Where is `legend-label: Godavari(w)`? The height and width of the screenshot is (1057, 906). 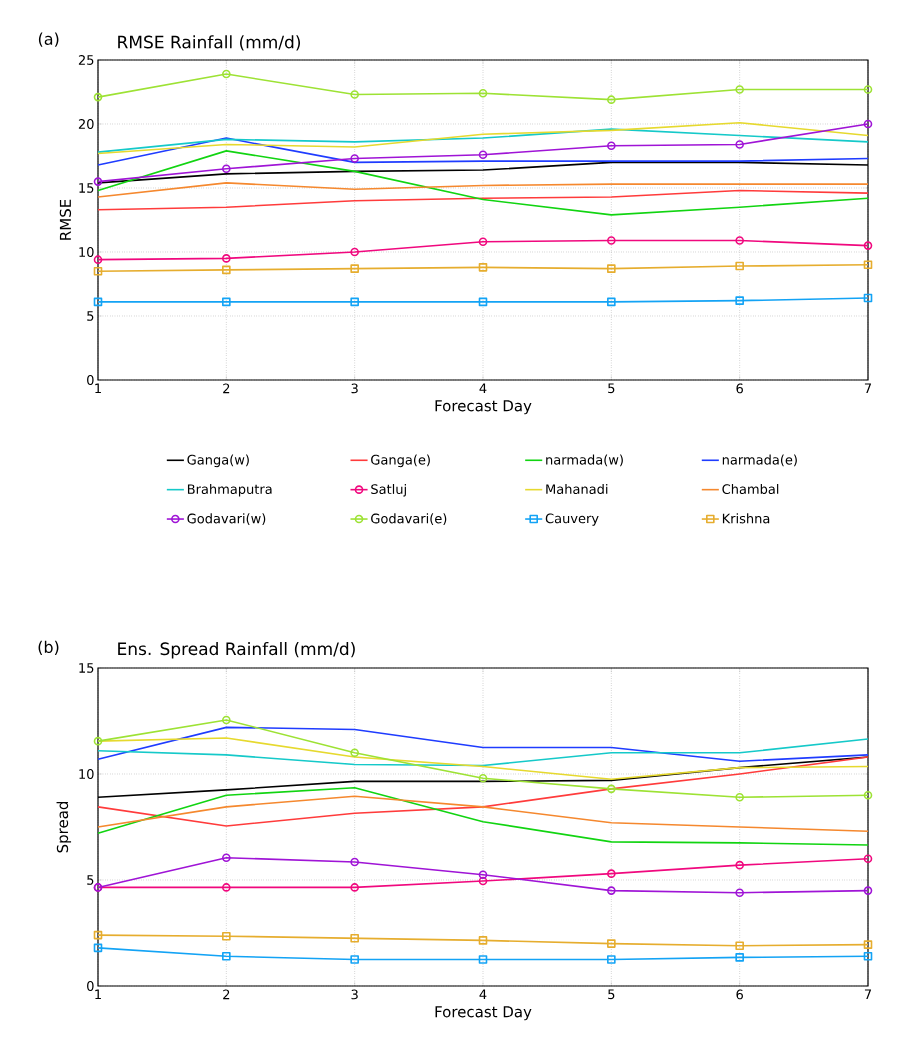
legend-label: Godavari(w) is located at coordinates (226, 519).